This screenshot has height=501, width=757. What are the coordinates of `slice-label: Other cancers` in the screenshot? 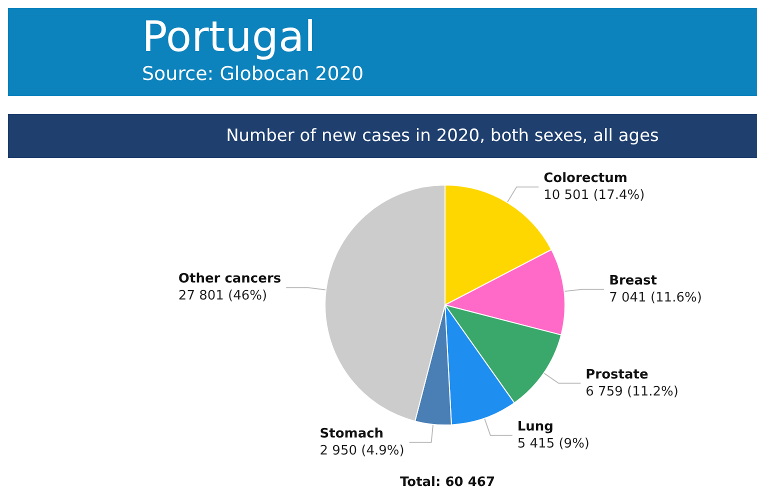 It's located at (230, 279).